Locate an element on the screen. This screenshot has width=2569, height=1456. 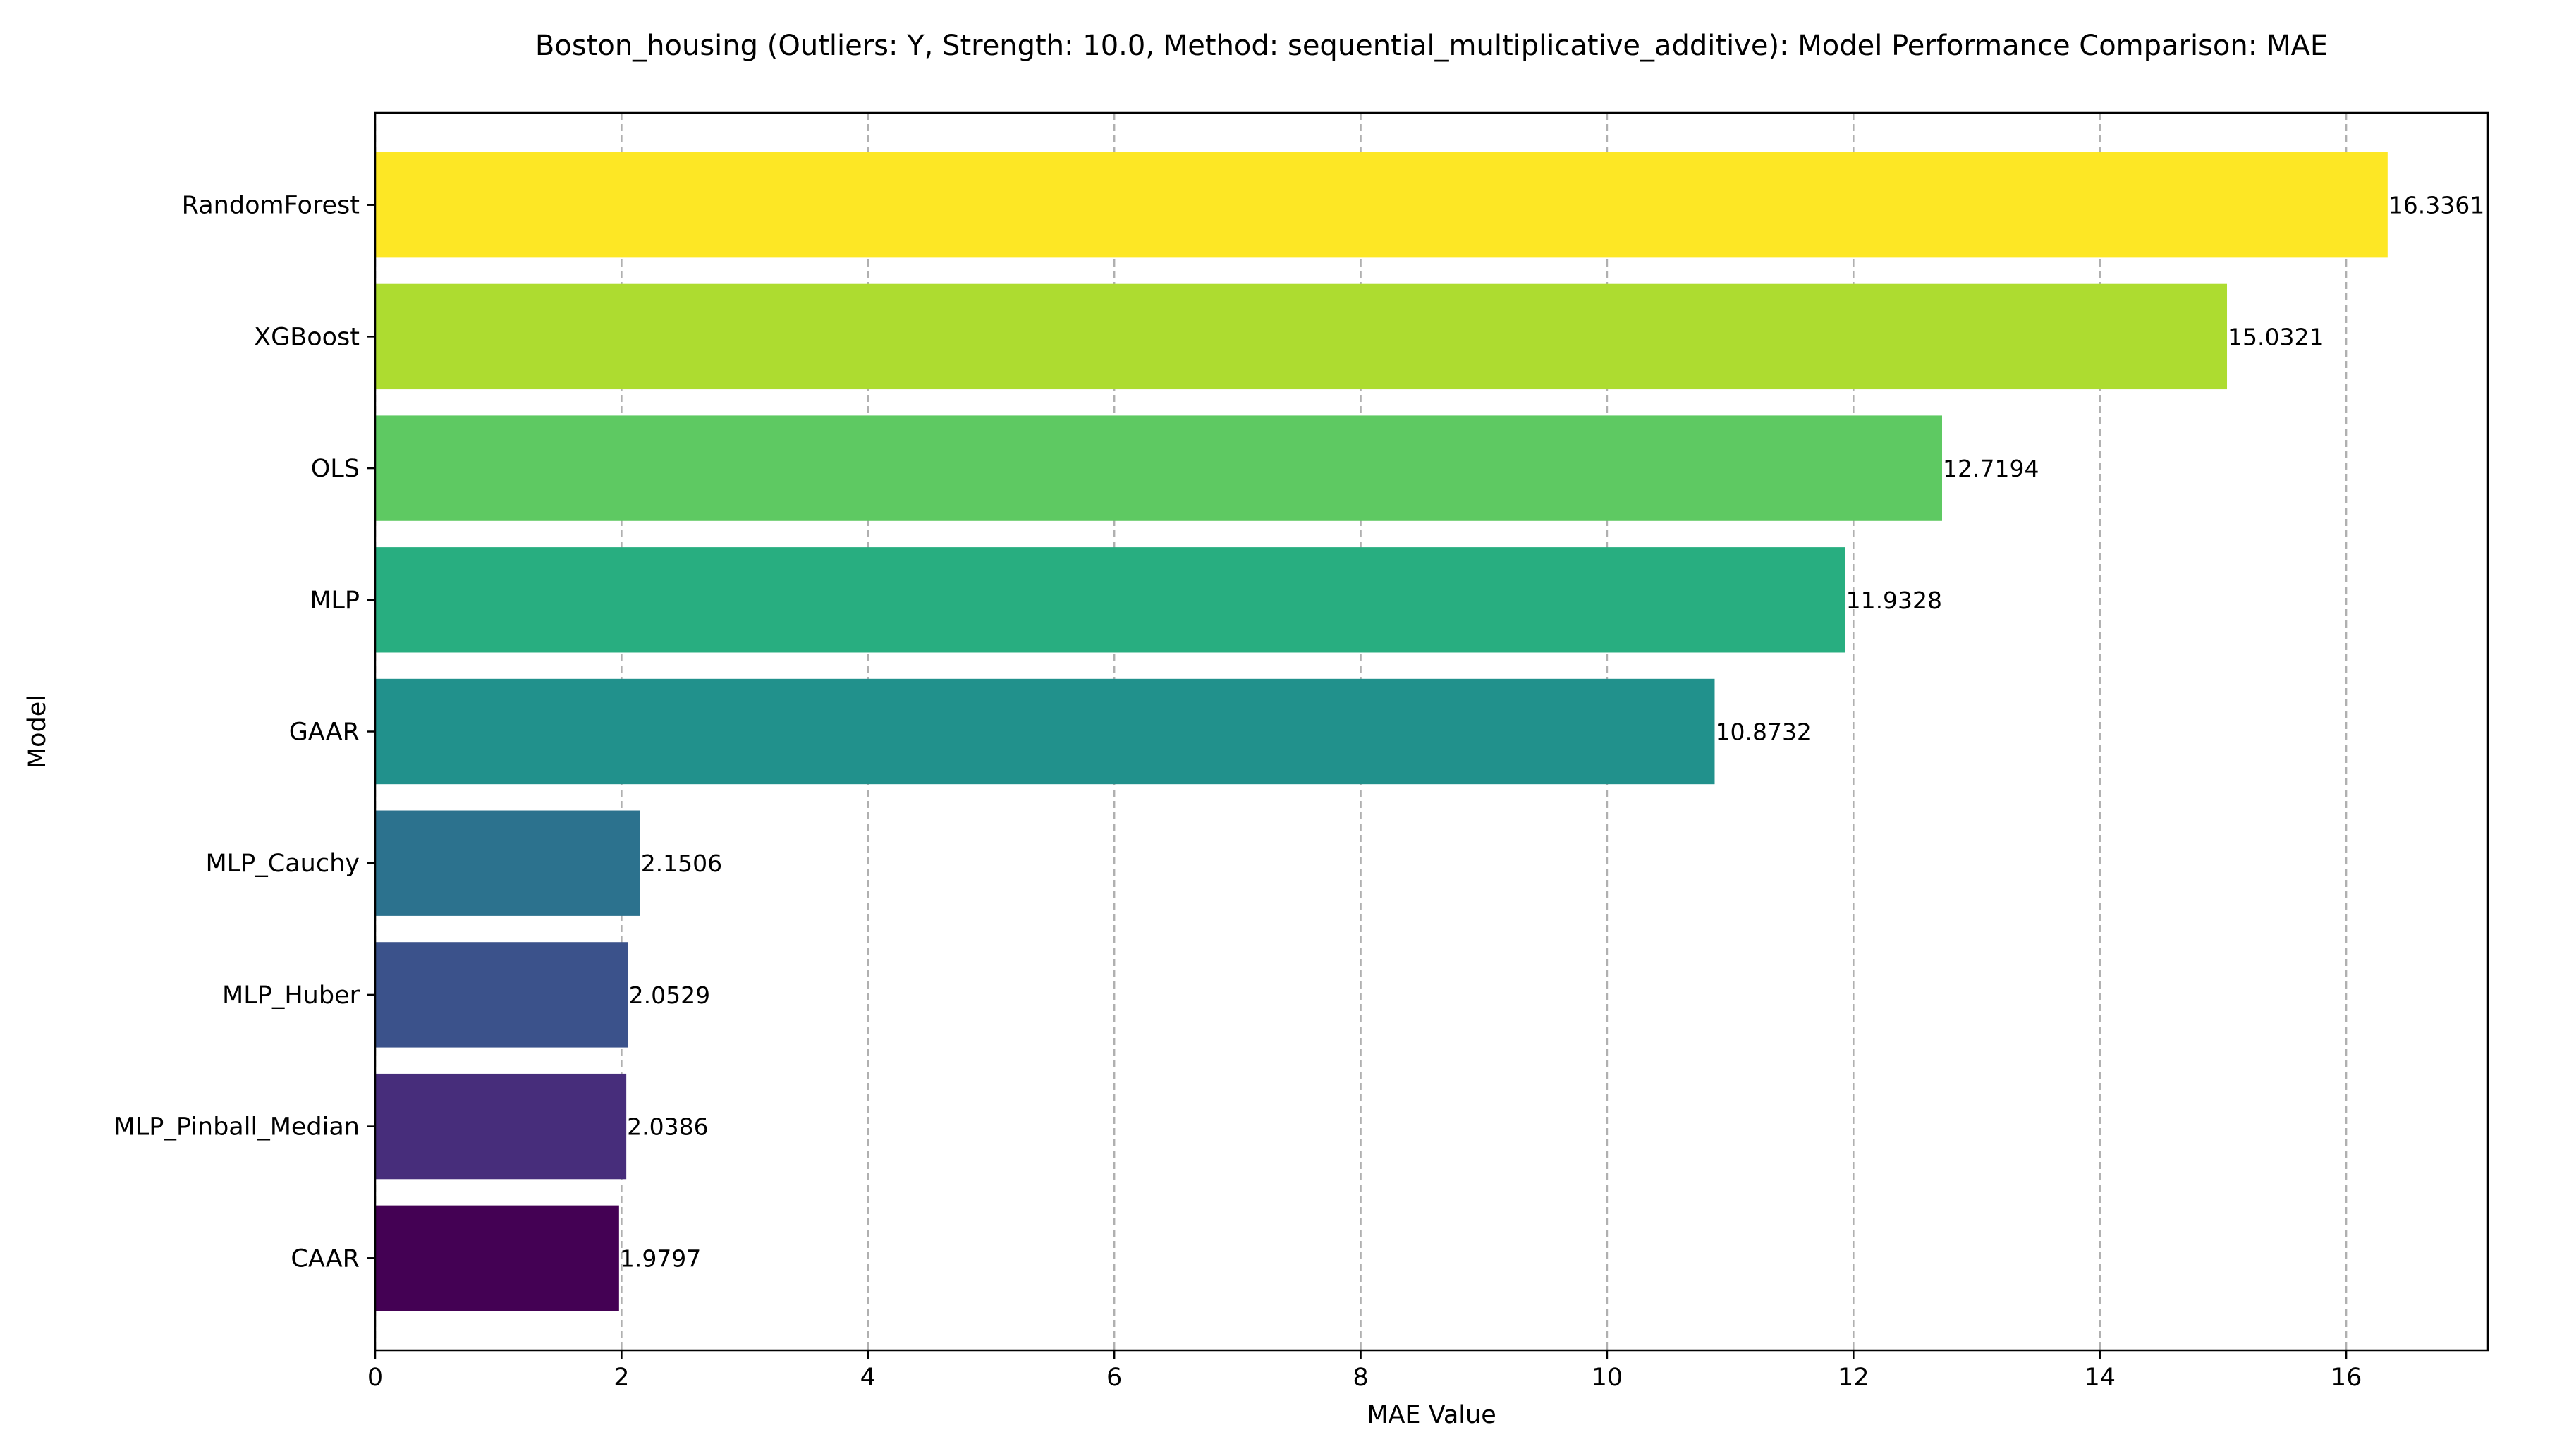
y-tick-label: MLP_Pinball_Median is located at coordinates (237, 1127).